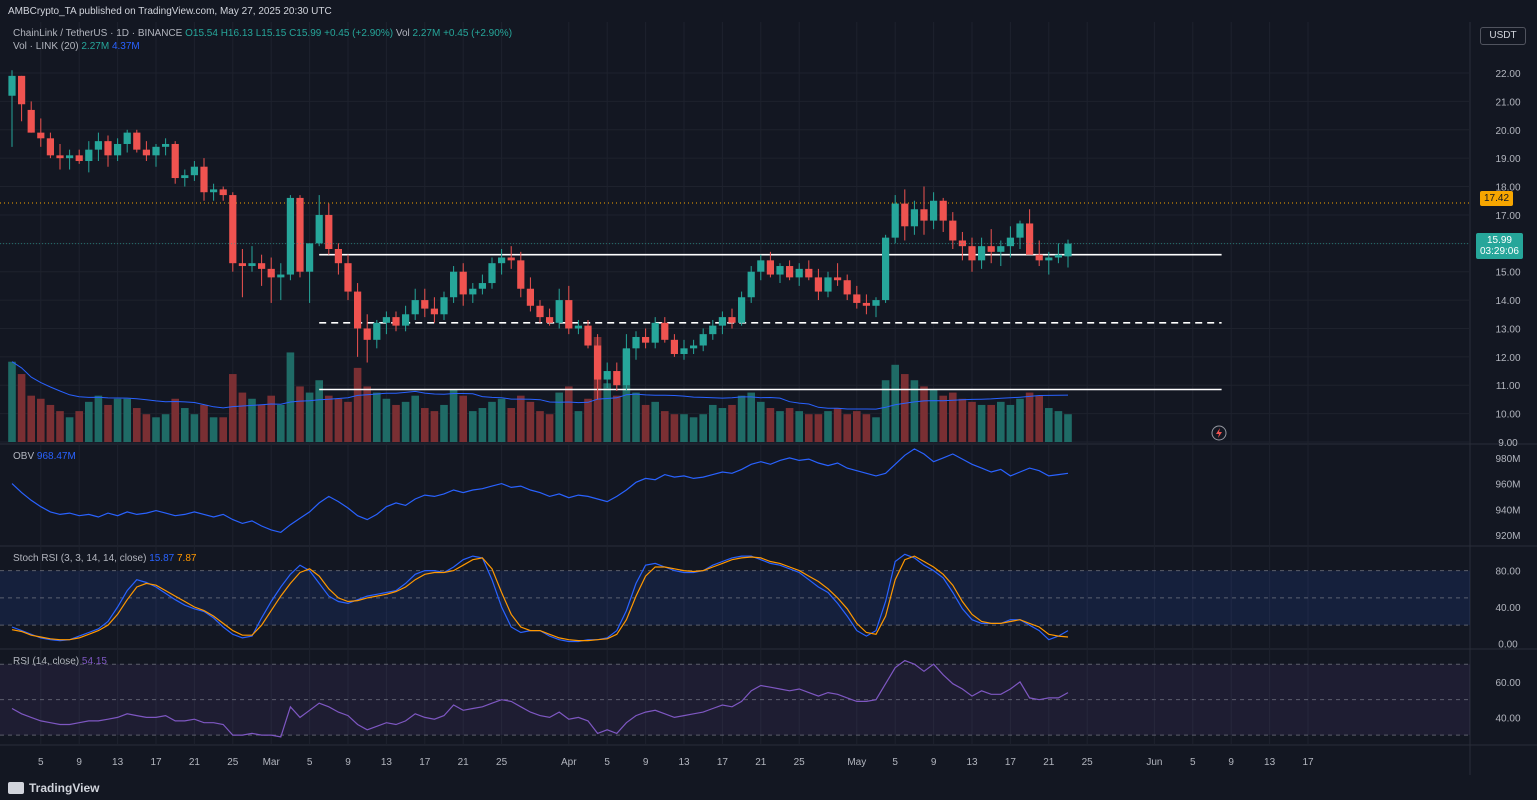  Describe the element at coordinates (187, 558) in the screenshot. I see `stoch-d-value: 7.87` at that location.